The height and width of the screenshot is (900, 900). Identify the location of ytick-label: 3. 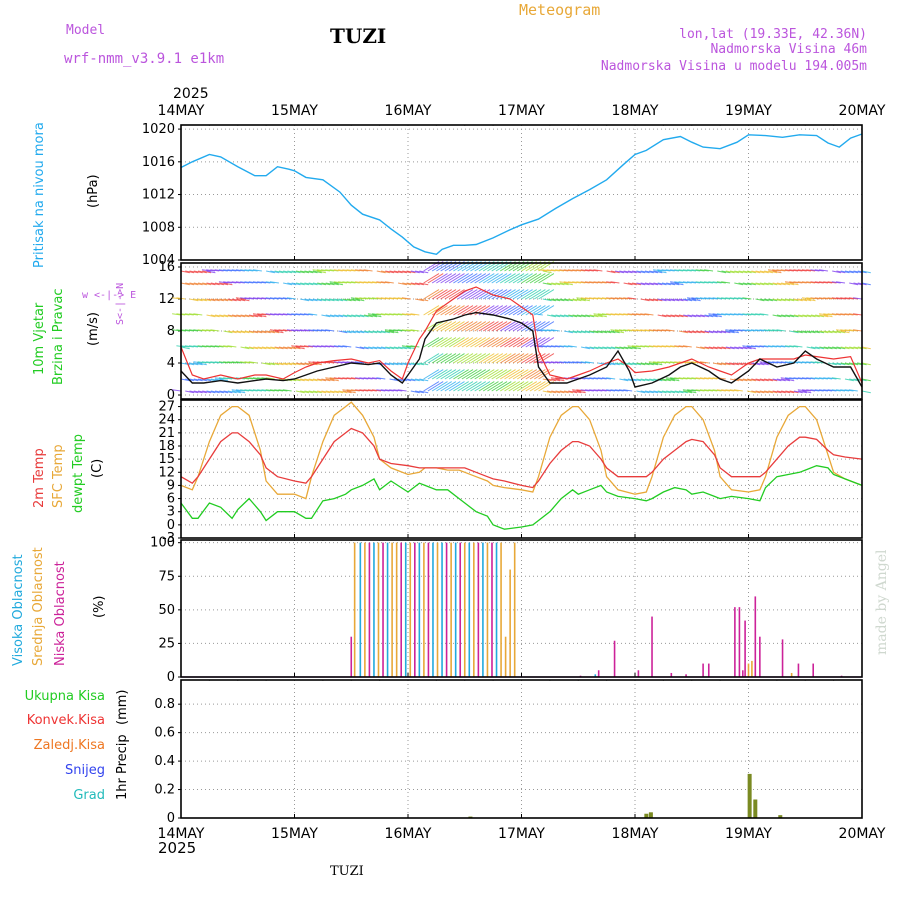
(171, 512).